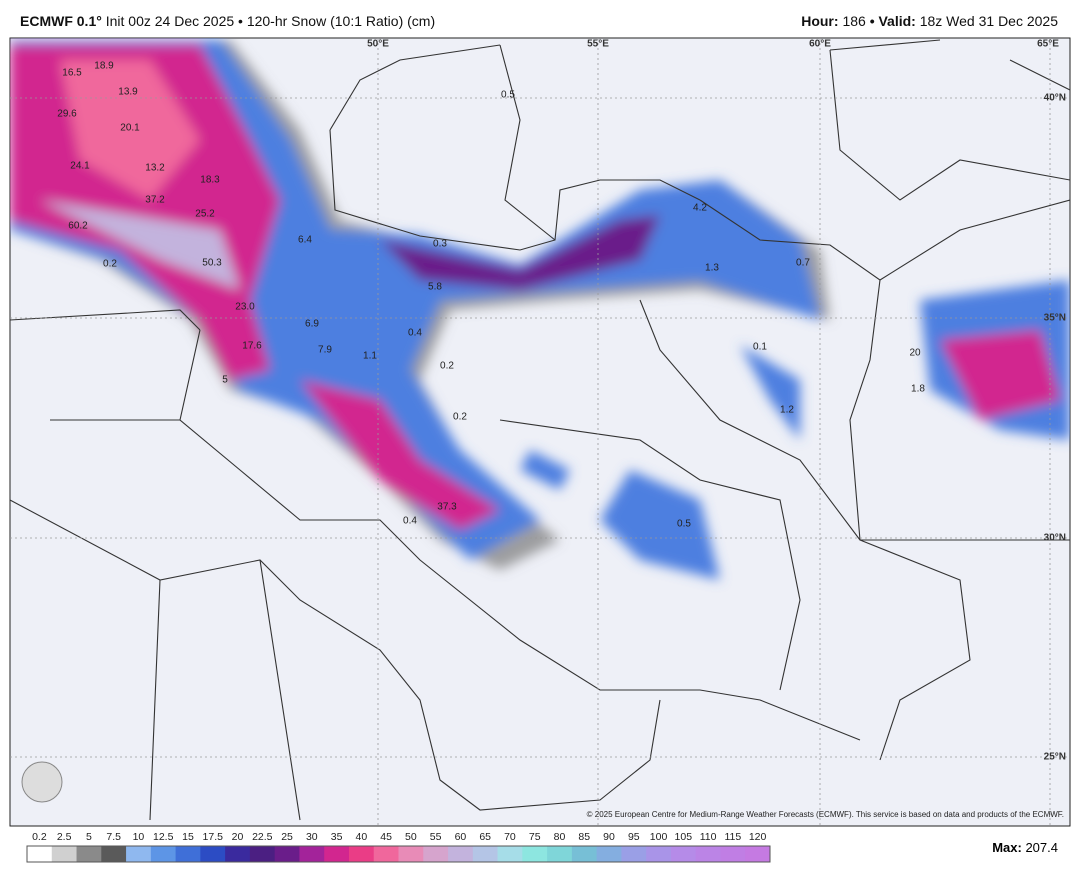 This screenshot has width=1080, height=884. Describe the element at coordinates (560, 837) in the screenshot. I see `colorbar-tick-label: 80` at that location.